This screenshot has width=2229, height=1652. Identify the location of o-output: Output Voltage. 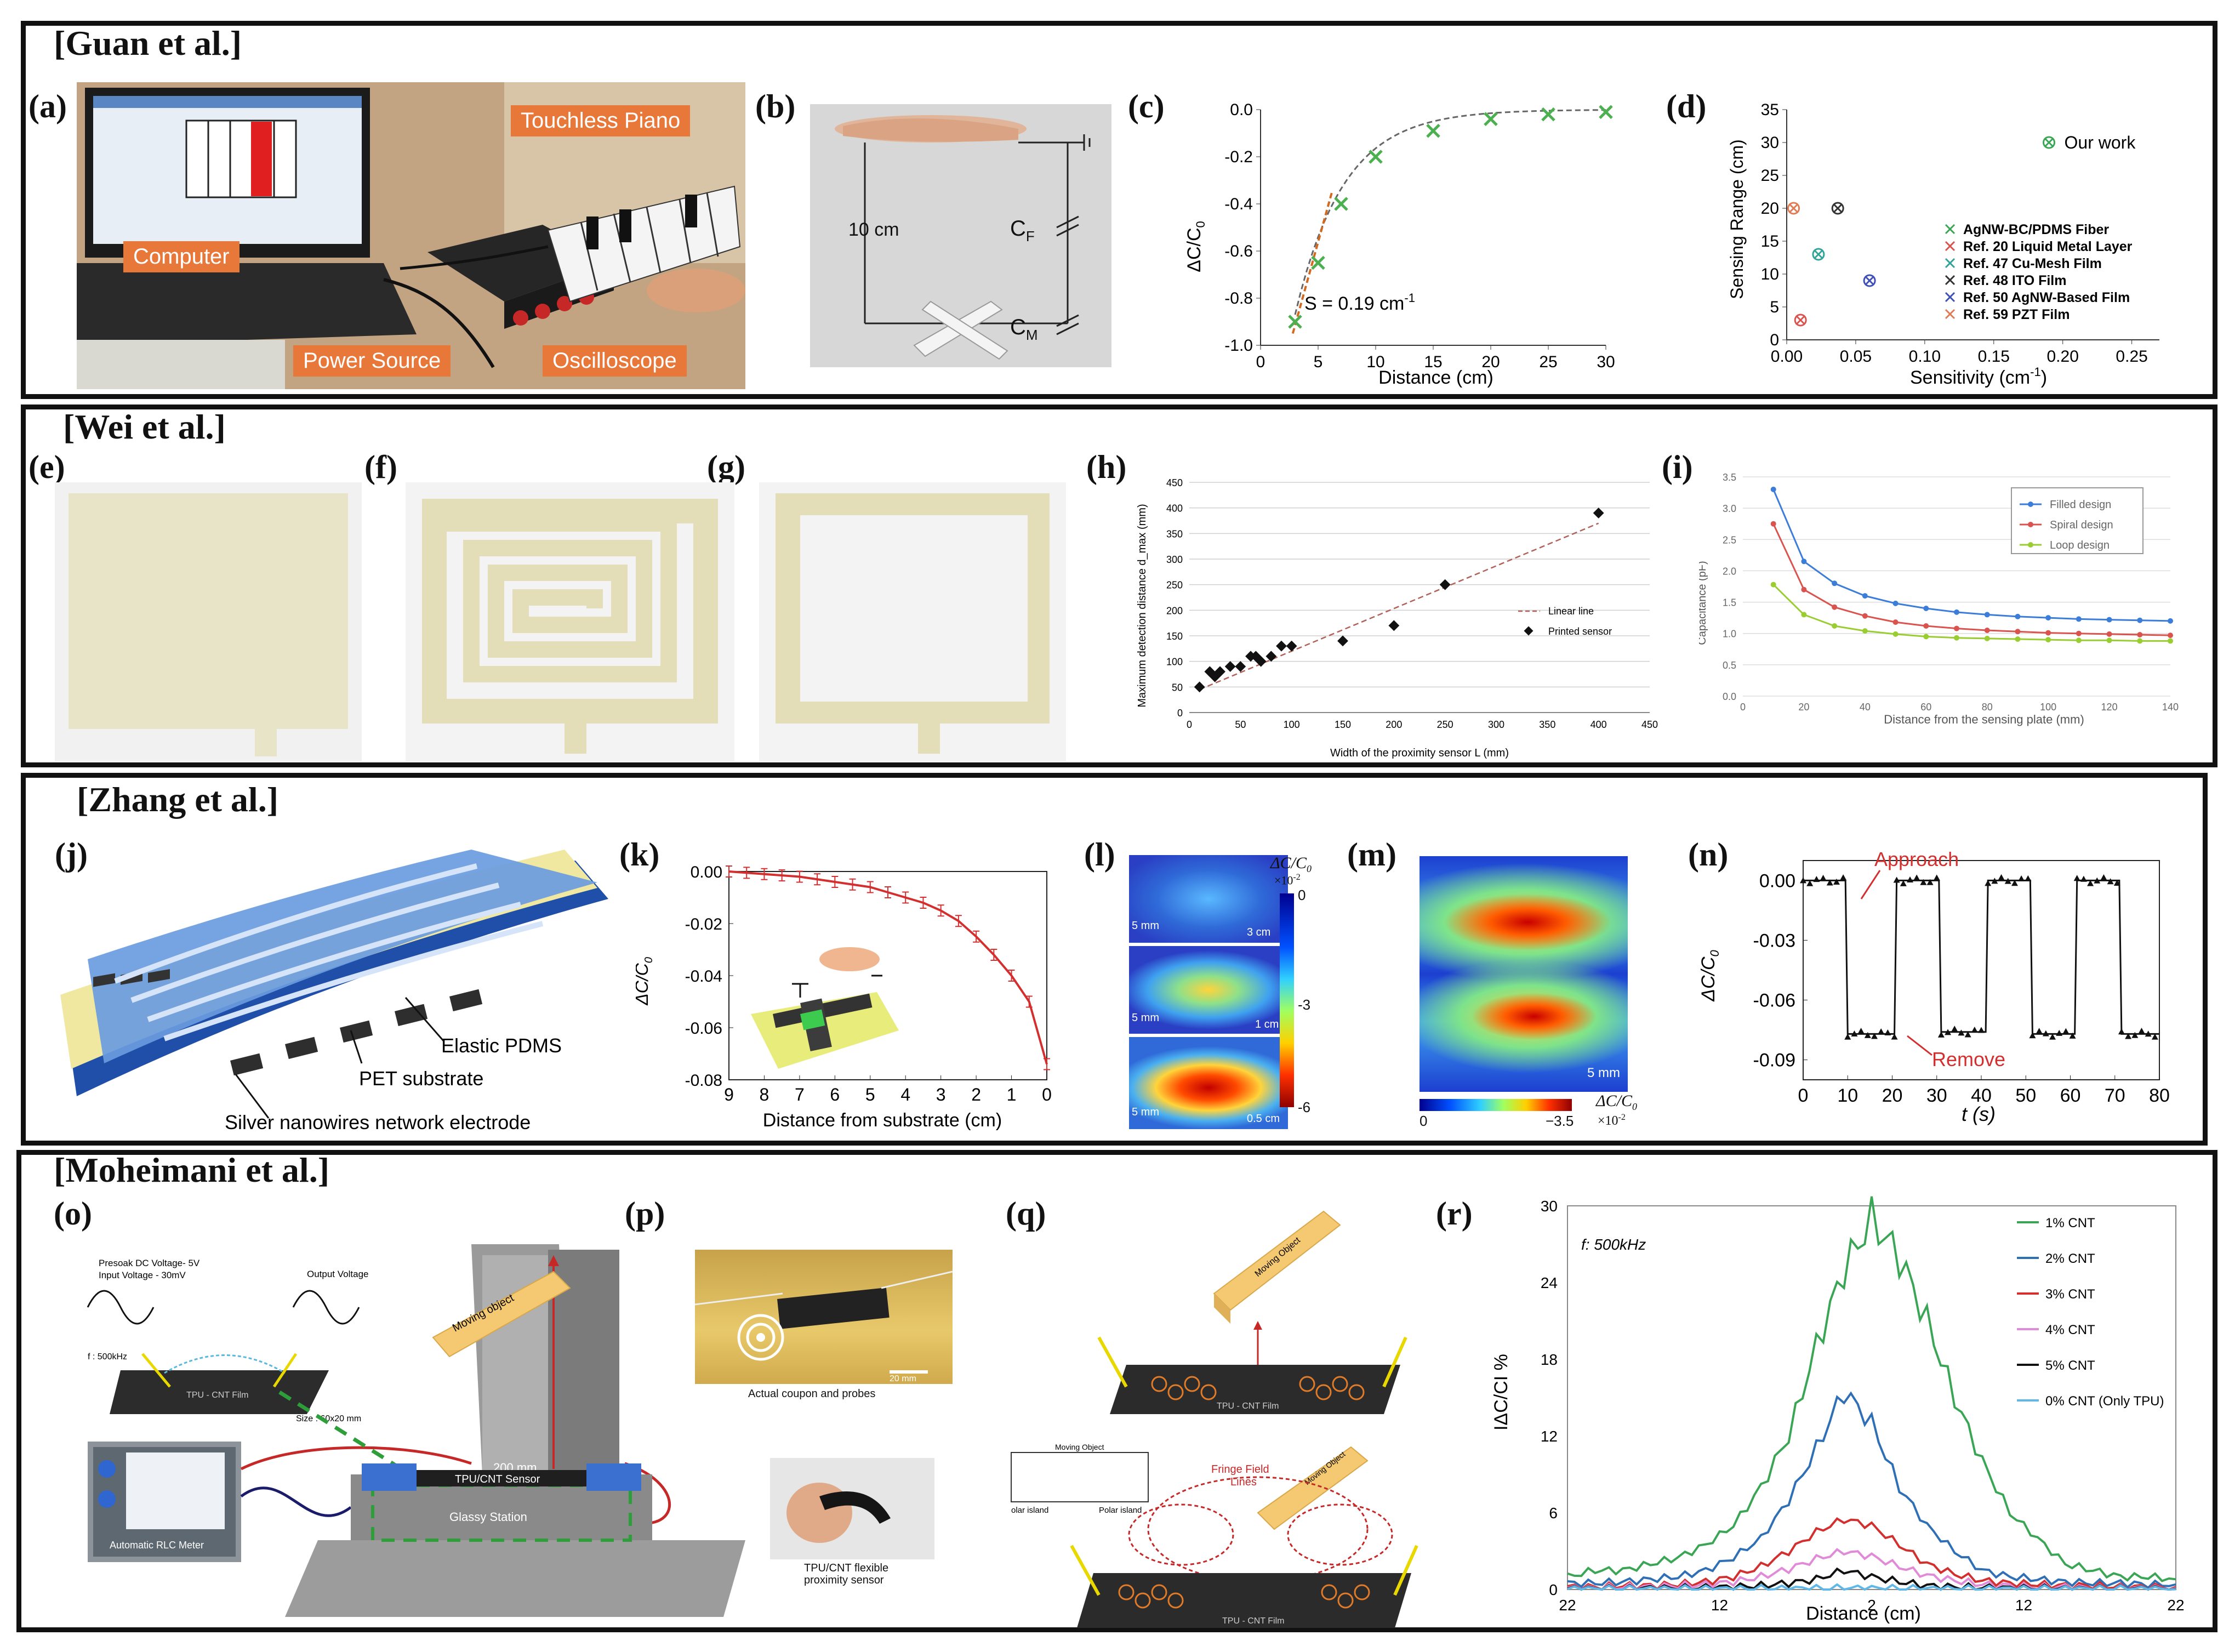
(337, 1274).